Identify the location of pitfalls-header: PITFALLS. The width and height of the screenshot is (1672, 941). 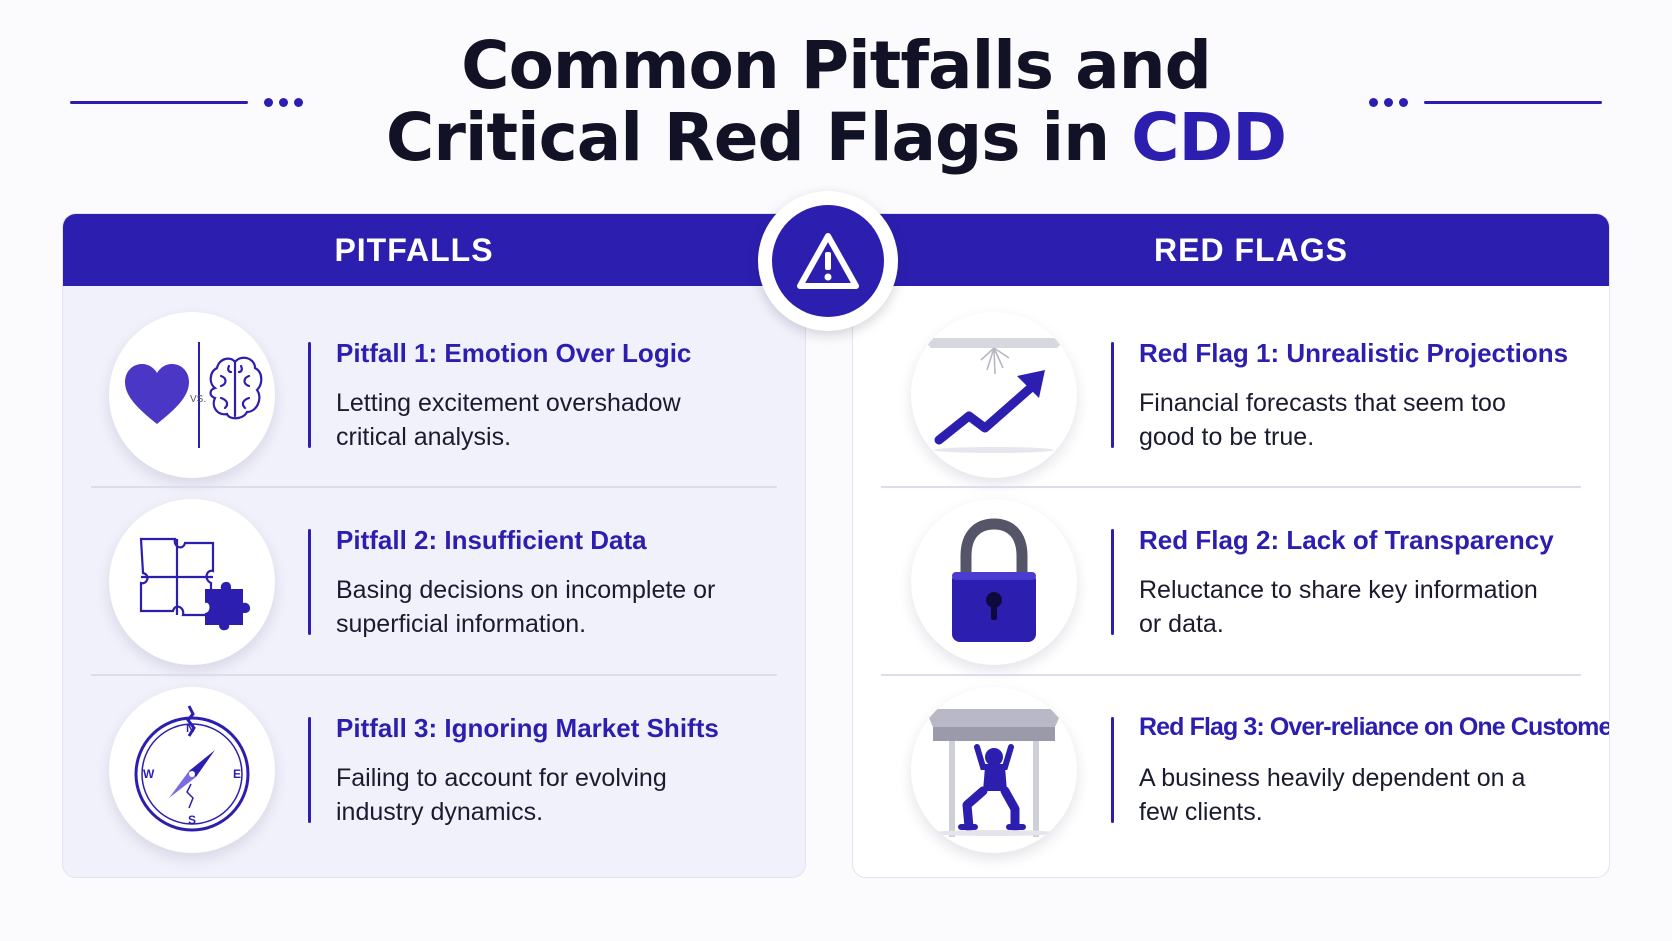
(434, 250).